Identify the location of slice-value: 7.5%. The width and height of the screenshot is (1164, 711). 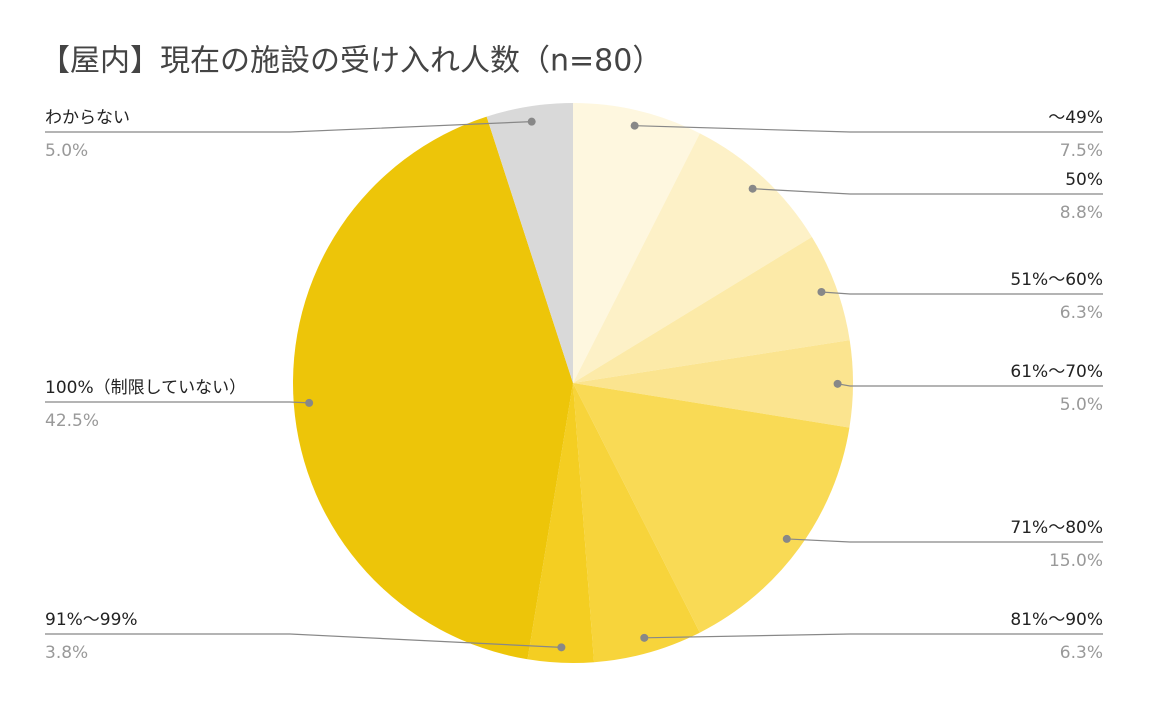
(1081, 151).